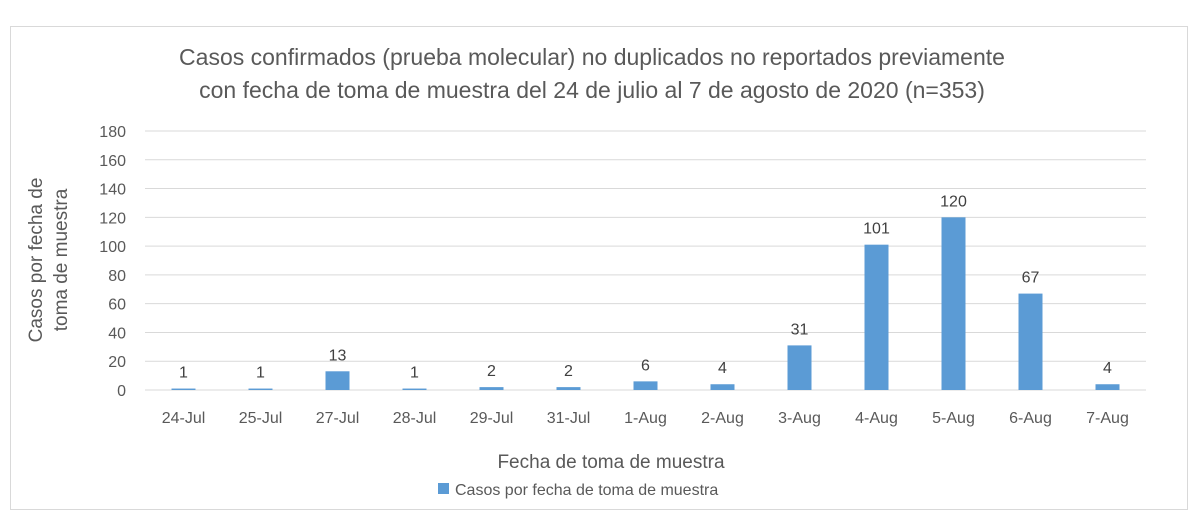 The width and height of the screenshot is (1200, 520). Describe the element at coordinates (1107, 418) in the screenshot. I see `x-tick-label: 7-Aug` at that location.